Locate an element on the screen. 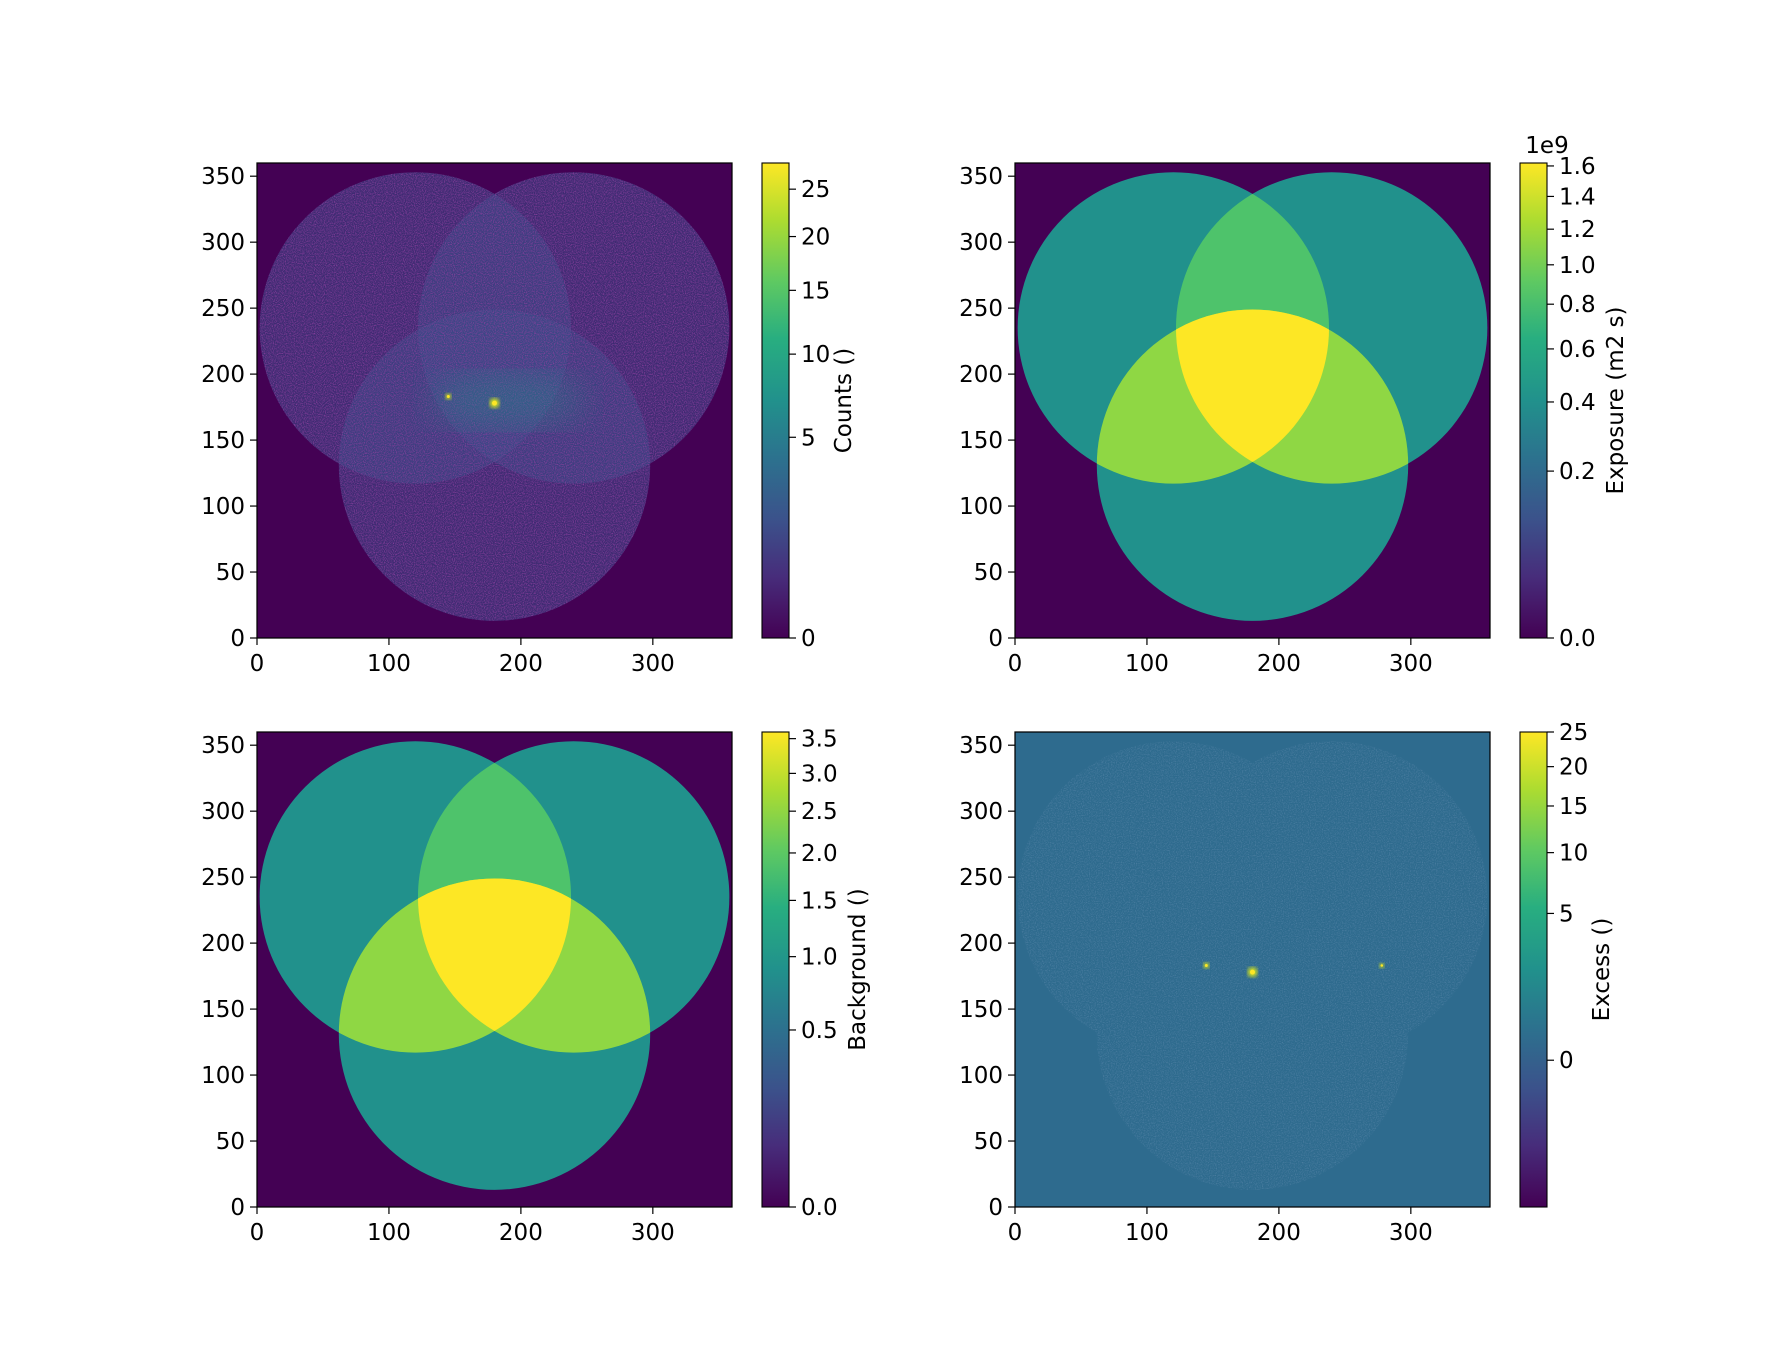 This screenshot has height=1350, width=1788. colorbar-tick-label: 2.0 is located at coordinates (819, 854).